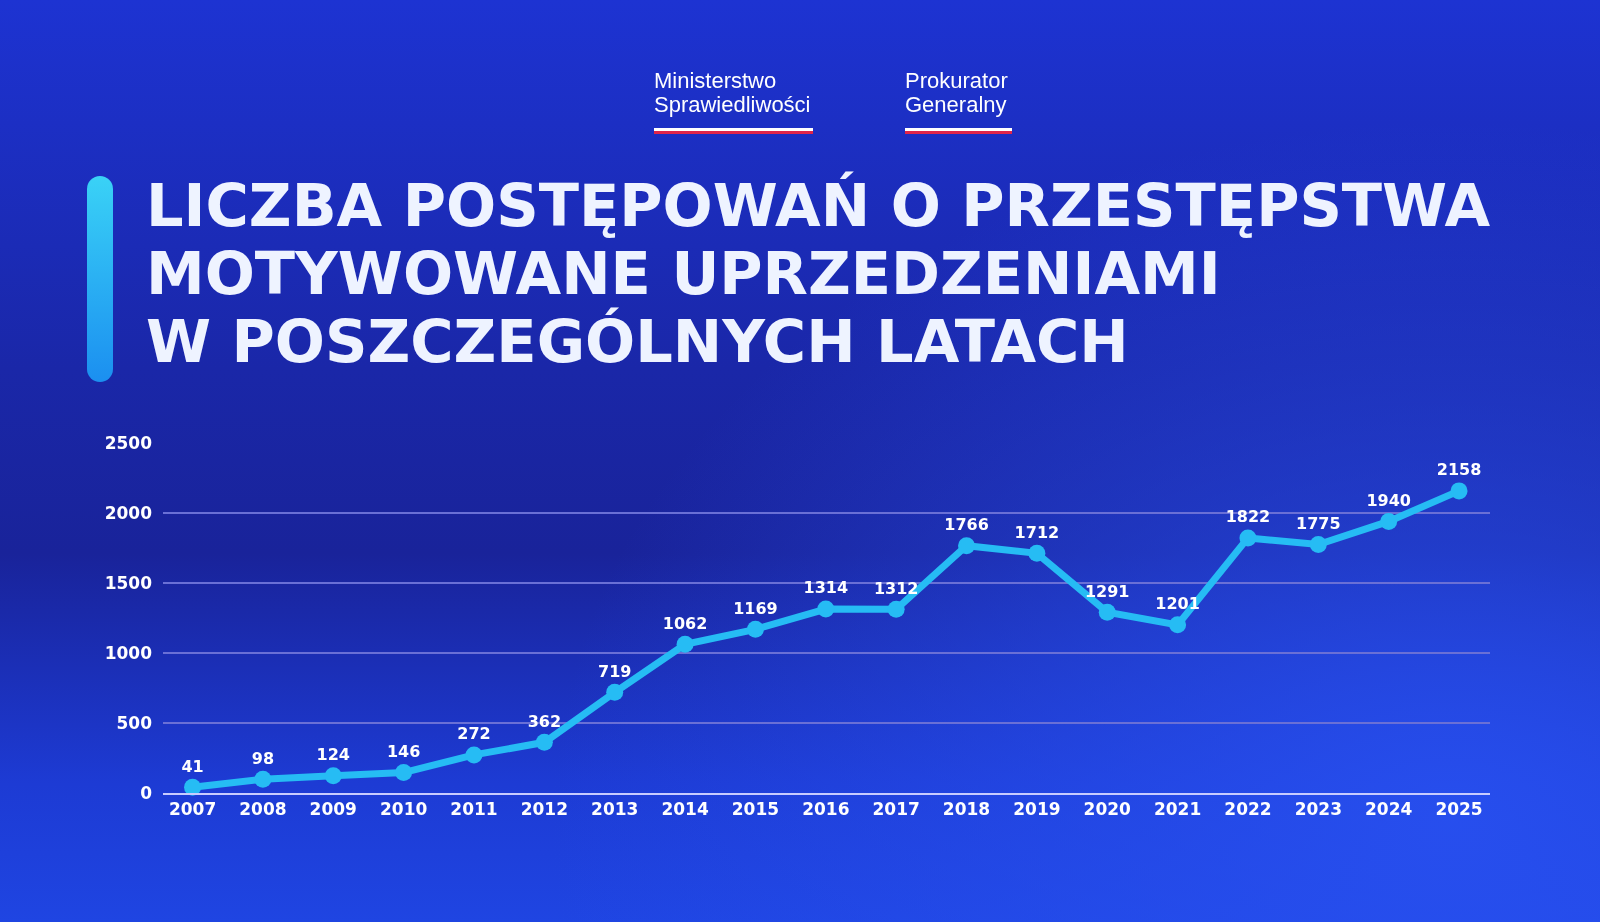 This screenshot has width=1600, height=922. Describe the element at coordinates (956, 92) in the screenshot. I see `text: Prokurator Generalny` at that location.